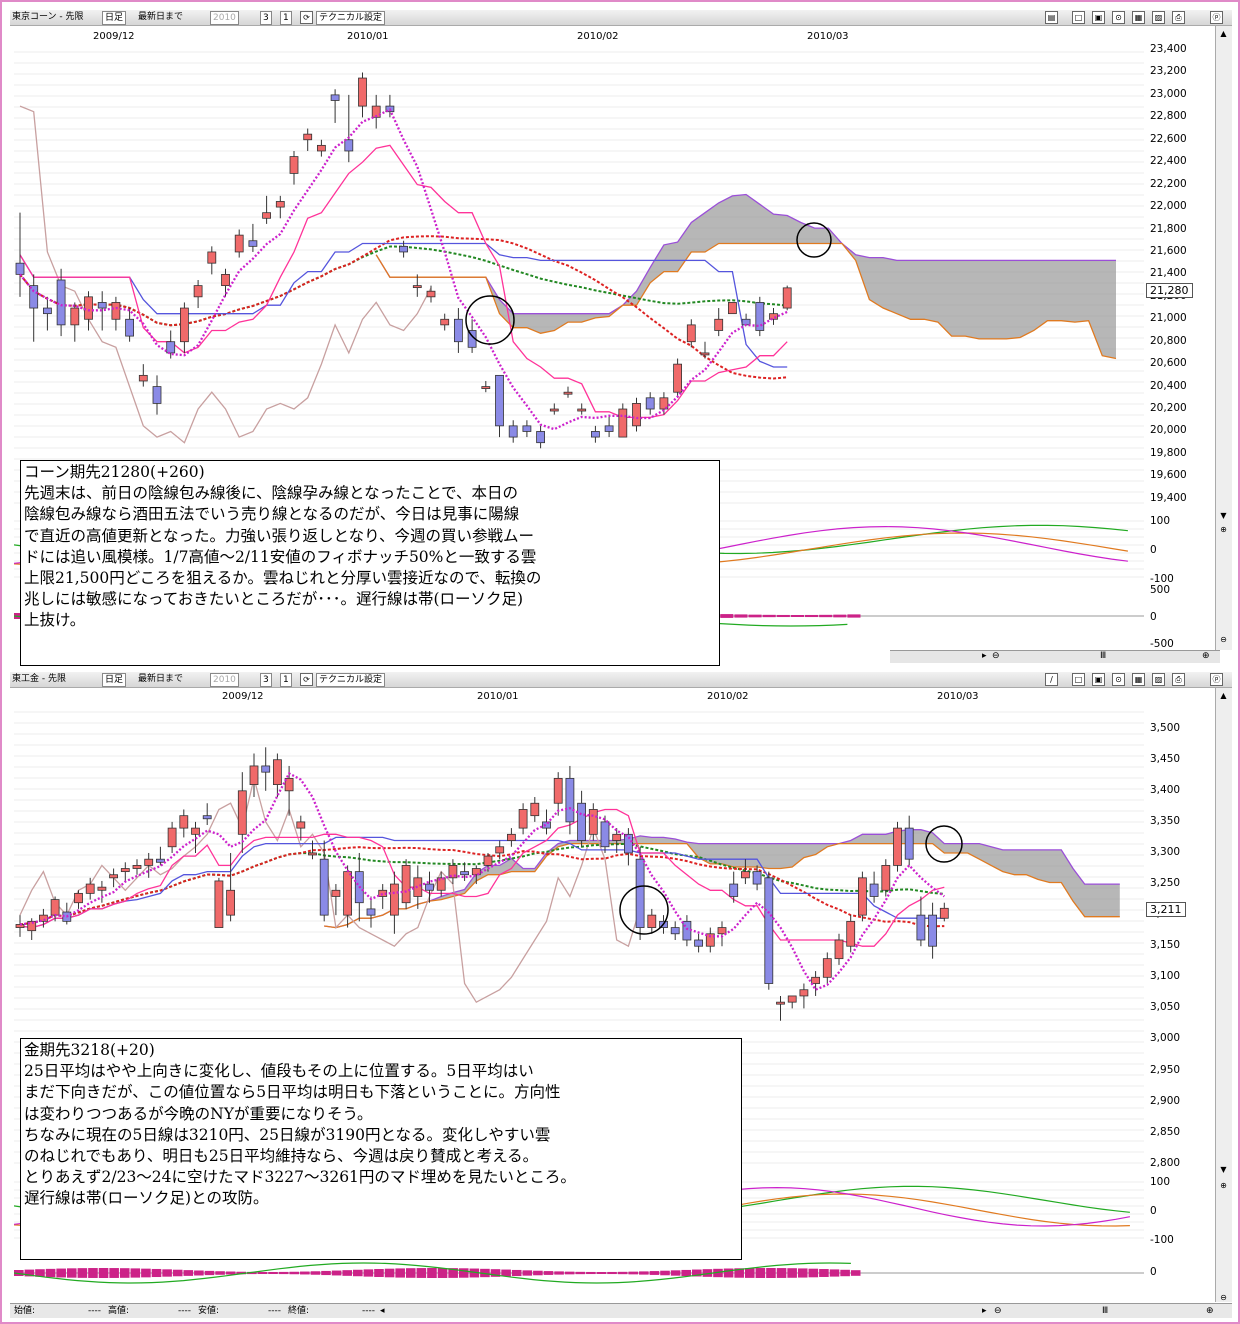  Describe the element at coordinates (722, 878) in the screenshot. I see `ichimoku-cloud` at that location.